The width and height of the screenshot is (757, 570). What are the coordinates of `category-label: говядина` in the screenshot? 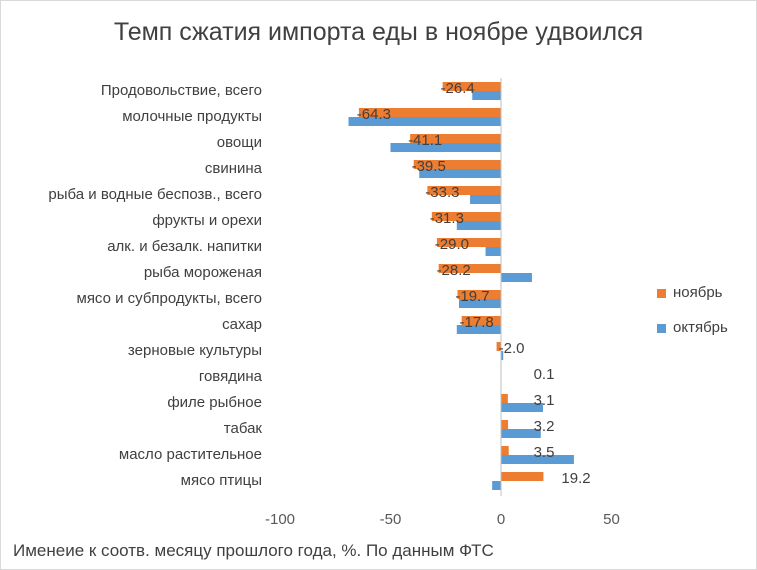 It's located at (231, 376).